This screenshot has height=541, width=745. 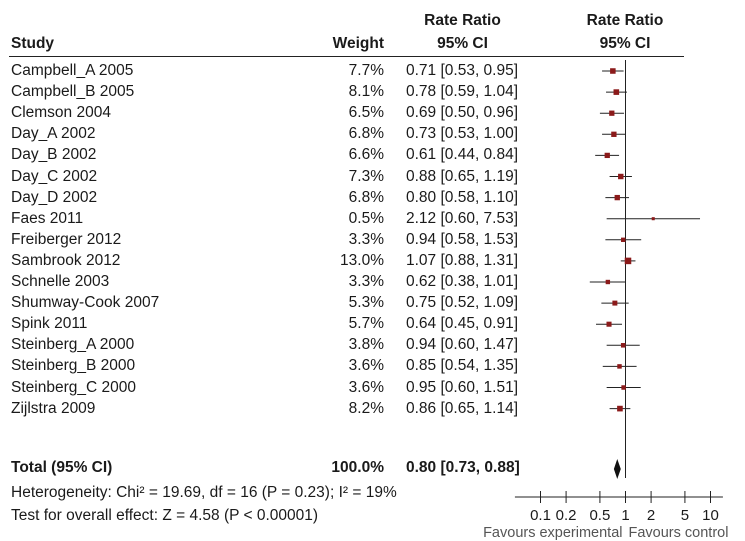 What do you see at coordinates (540, 515) in the screenshot?
I see `x-tick-label: 0.1` at bounding box center [540, 515].